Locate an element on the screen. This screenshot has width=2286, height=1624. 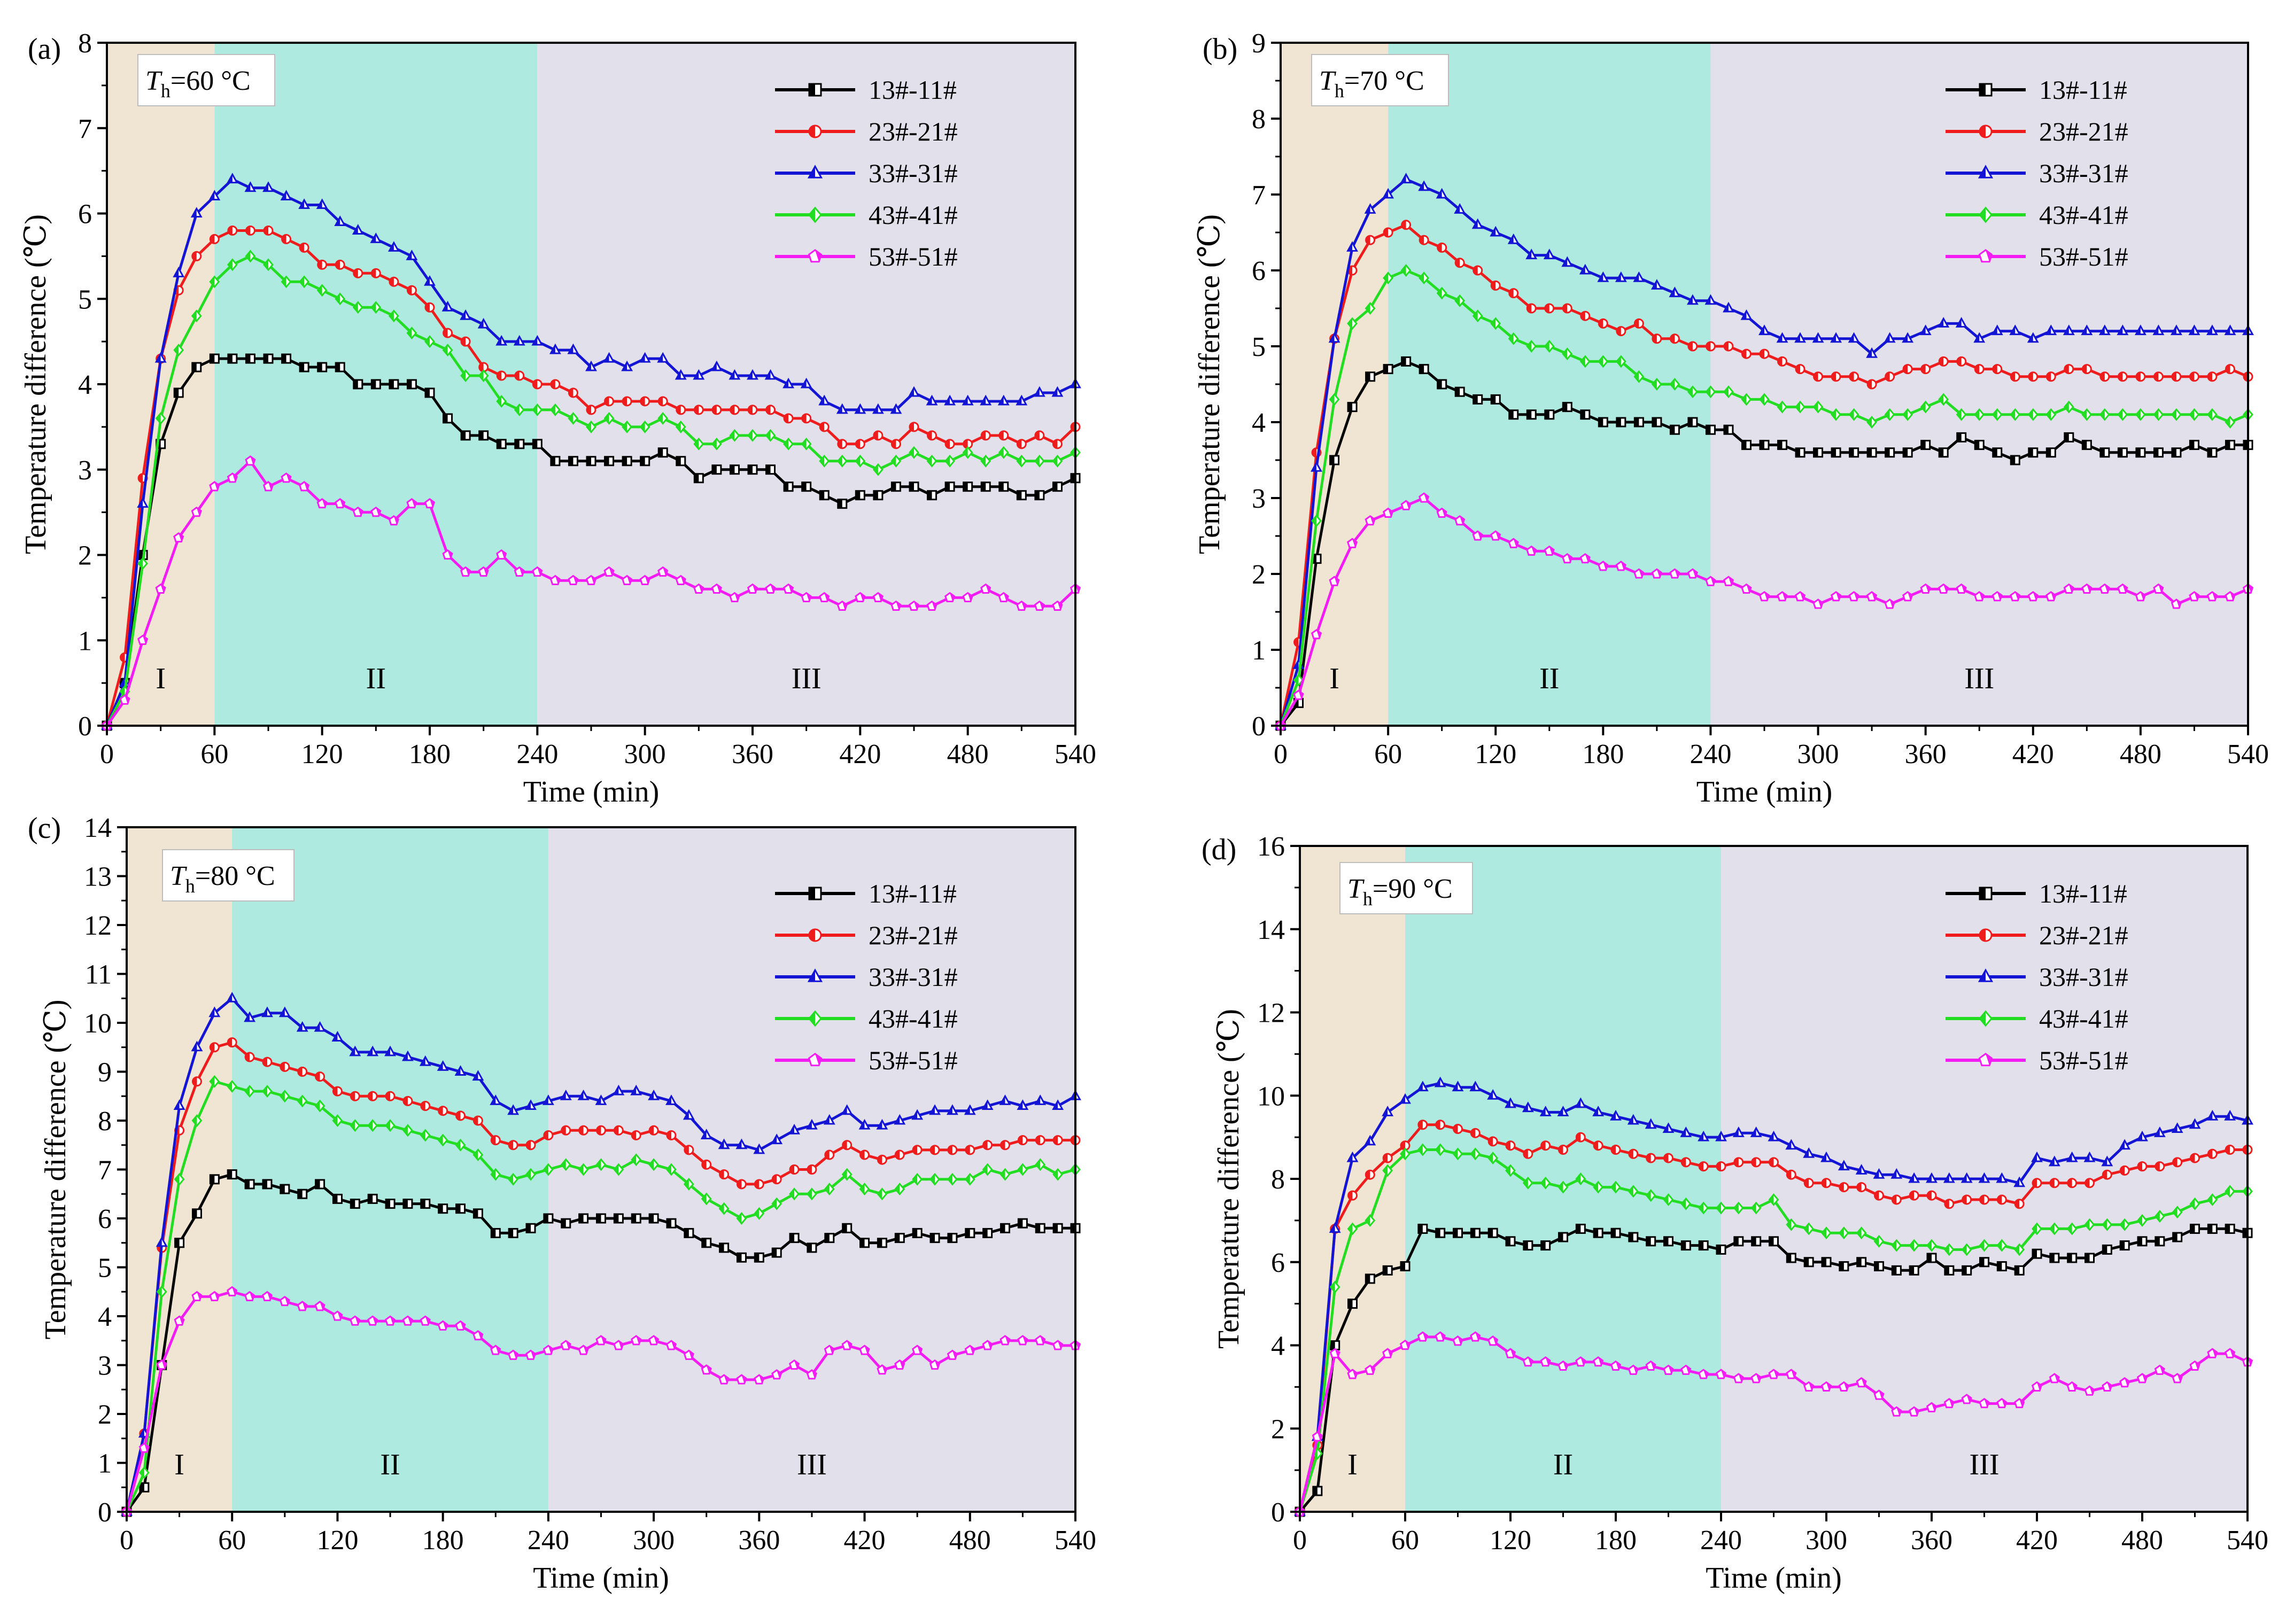
y-tick-label: 12 is located at coordinates (1271, 1013).